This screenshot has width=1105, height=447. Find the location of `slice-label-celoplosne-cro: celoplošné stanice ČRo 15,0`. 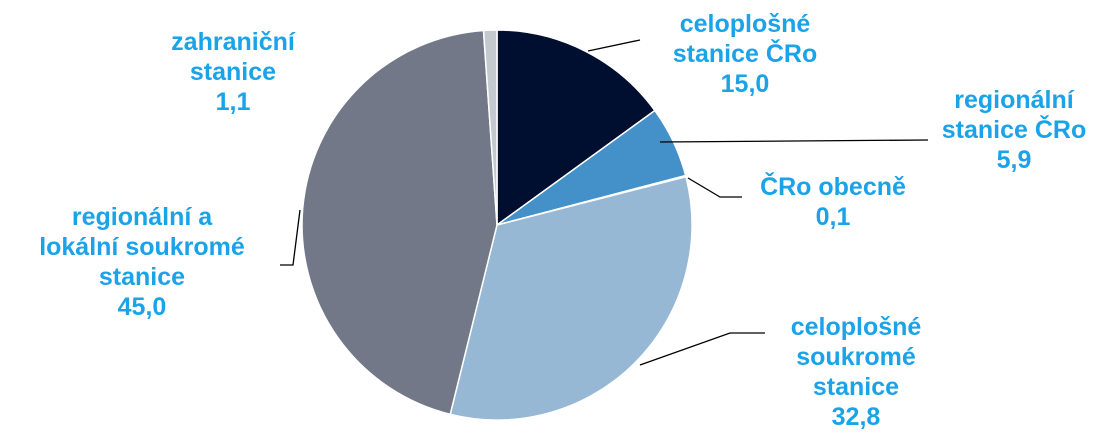

slice-label-celoplosne-cro: celoplošné stanice ČRo 15,0 is located at coordinates (745, 54).